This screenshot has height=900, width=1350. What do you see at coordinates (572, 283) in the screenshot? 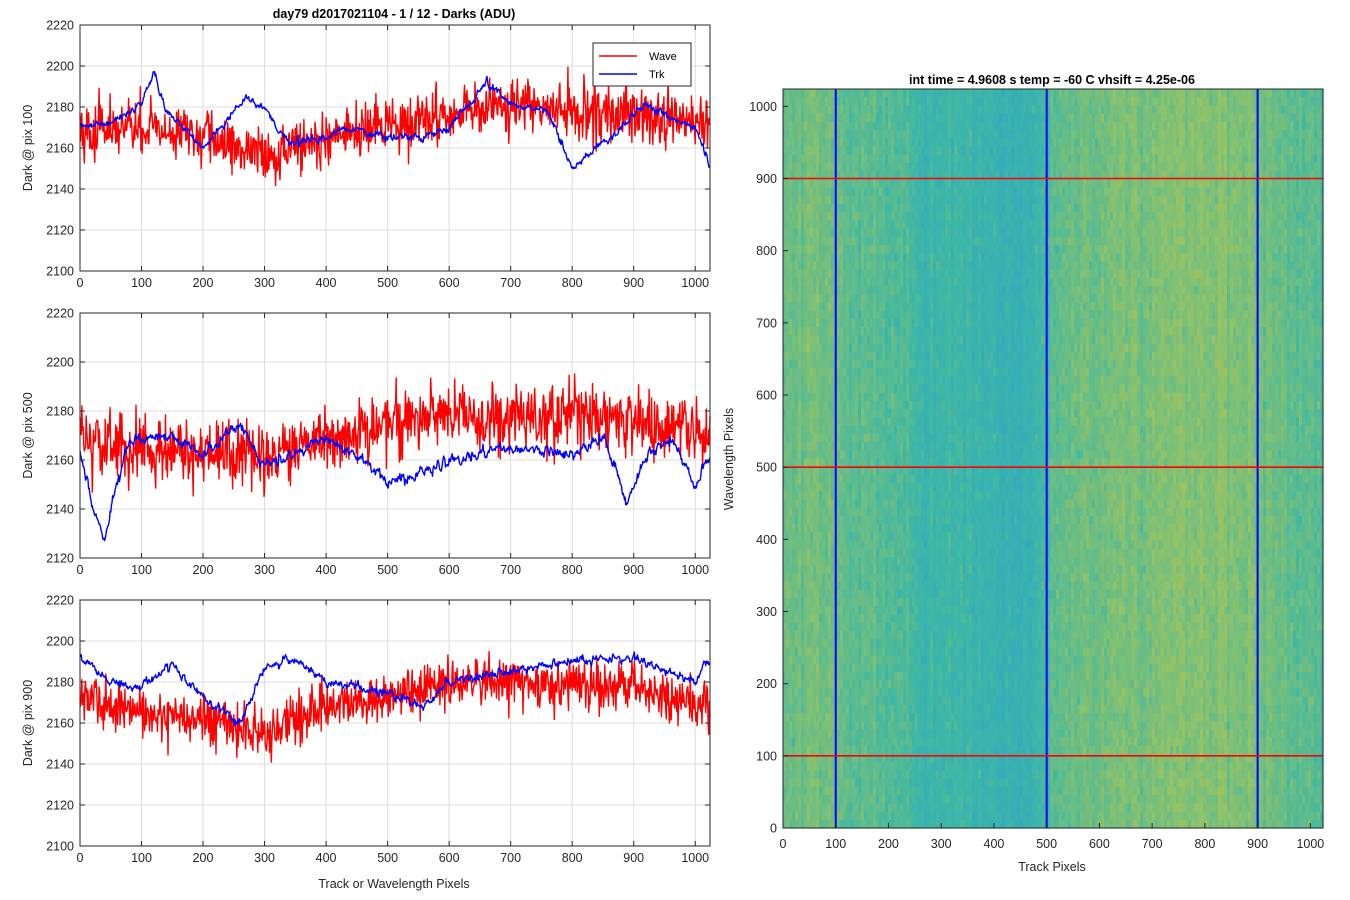
I see `x-tick-label: 800` at bounding box center [572, 283].